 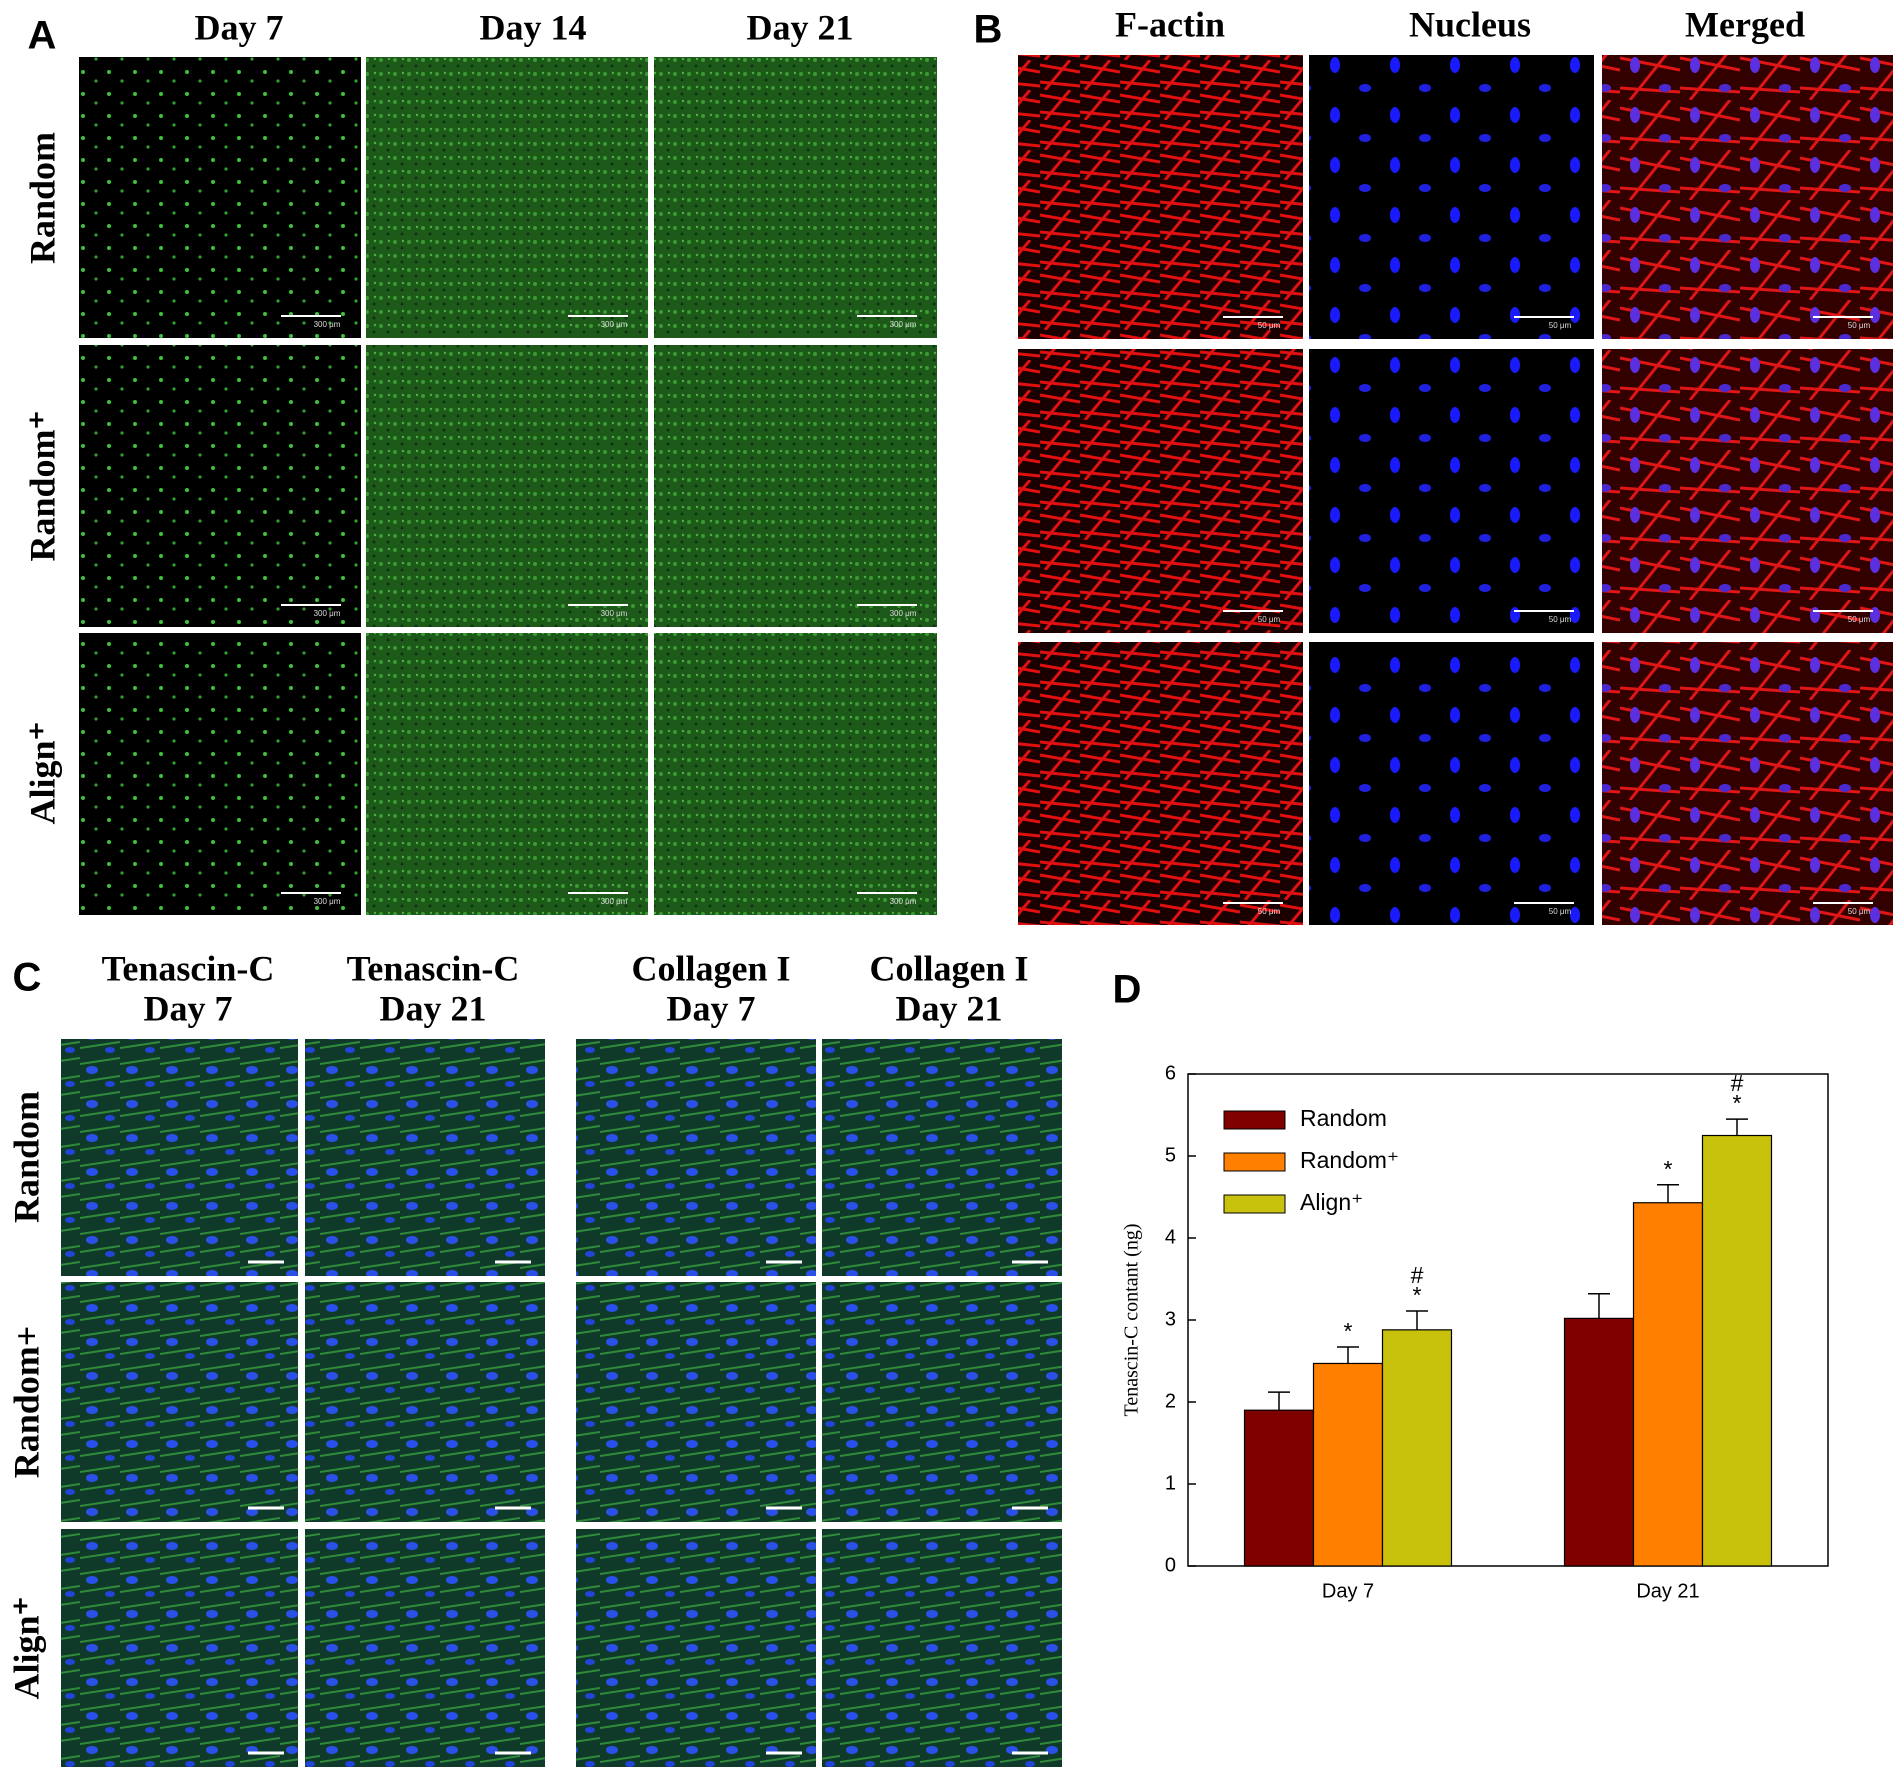 I want to click on y-tick-label: 3, so click(x=1170, y=1319).